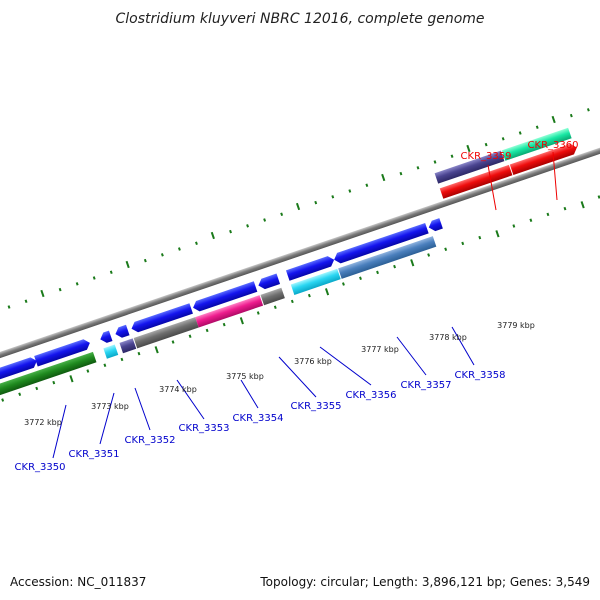 The width and height of the screenshot is (600, 600). What do you see at coordinates (553, 145) in the screenshot?
I see `gene-label: CKR_3360` at bounding box center [553, 145].